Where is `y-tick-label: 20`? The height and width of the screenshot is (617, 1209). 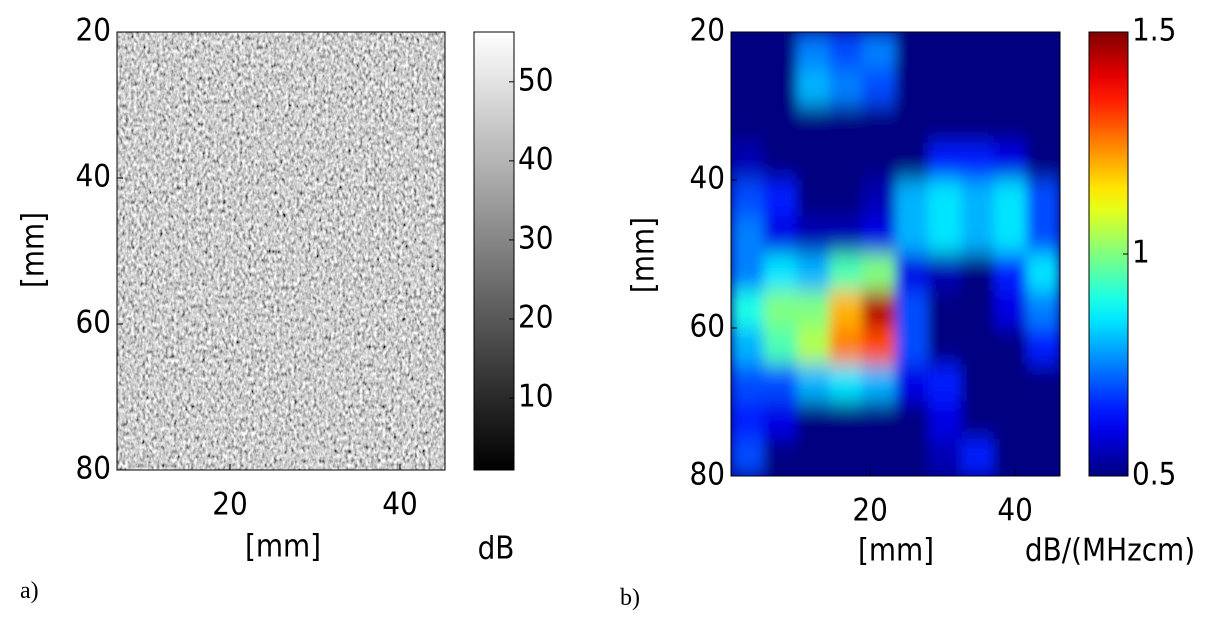 y-tick-label: 20 is located at coordinates (707, 31).